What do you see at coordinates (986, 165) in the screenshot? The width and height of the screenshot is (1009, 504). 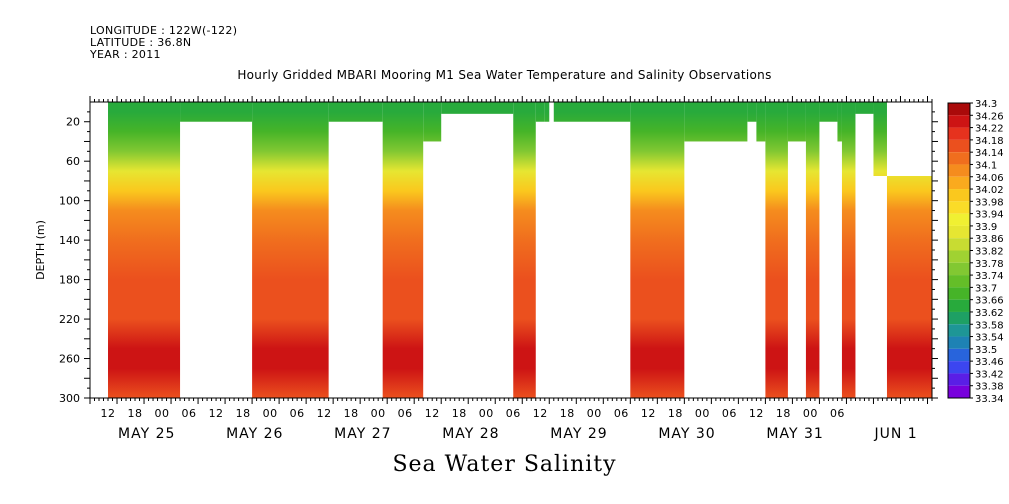 I see `colorbar-label: 34.1` at bounding box center [986, 165].